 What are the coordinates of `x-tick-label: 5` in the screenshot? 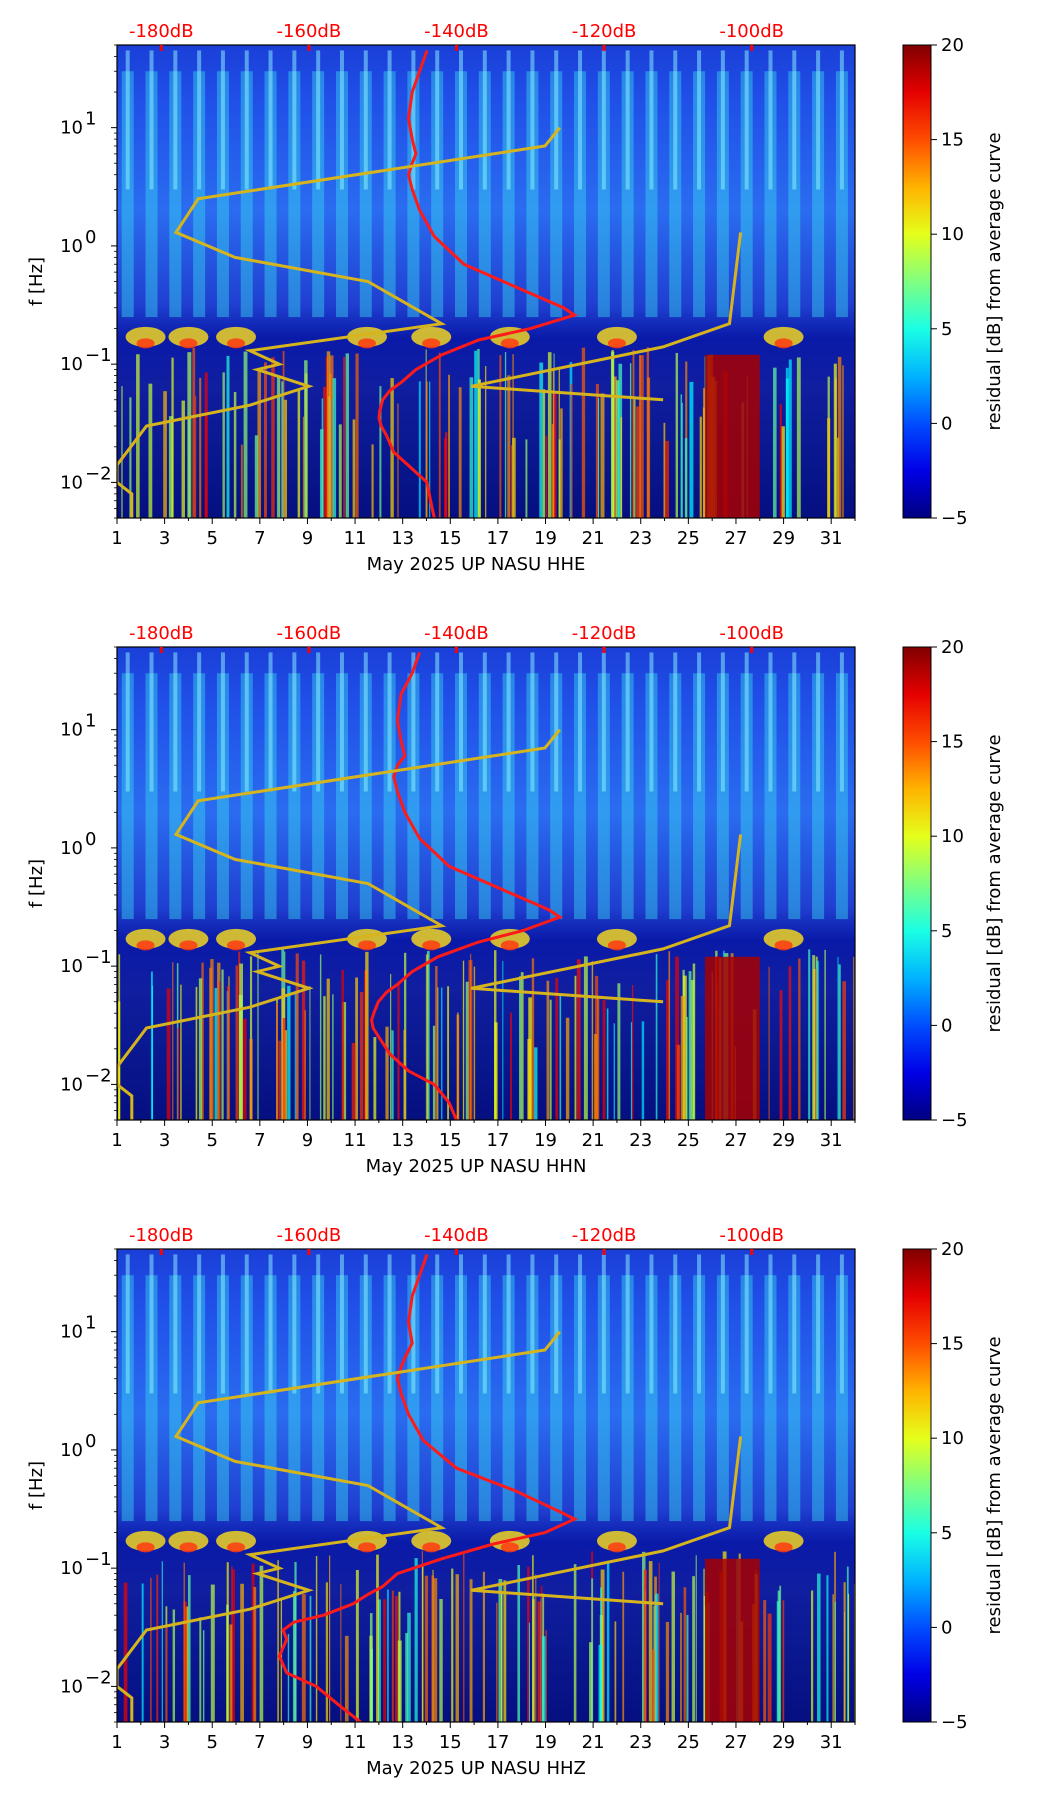 It's located at (211, 538).